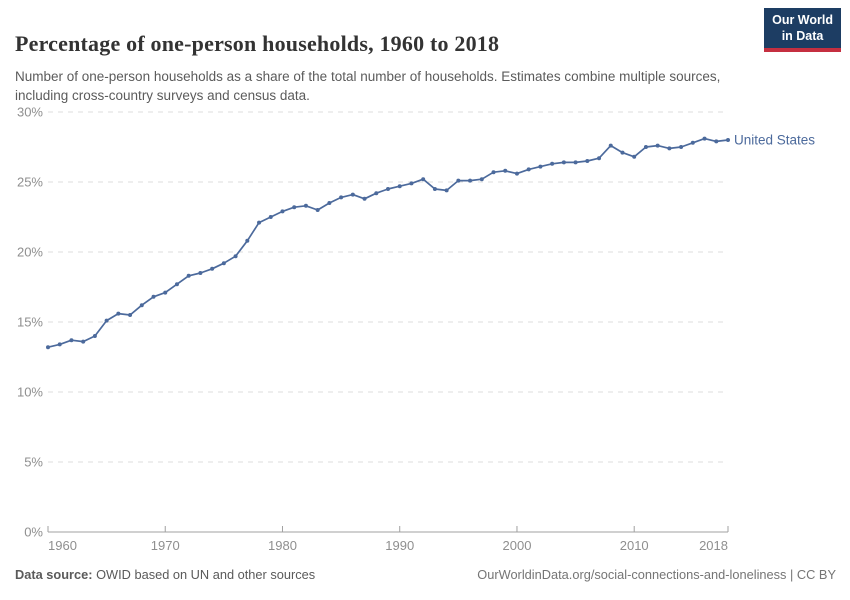 The height and width of the screenshot is (600, 850). I want to click on y-axis-tick-label: 0%, so click(33, 532).